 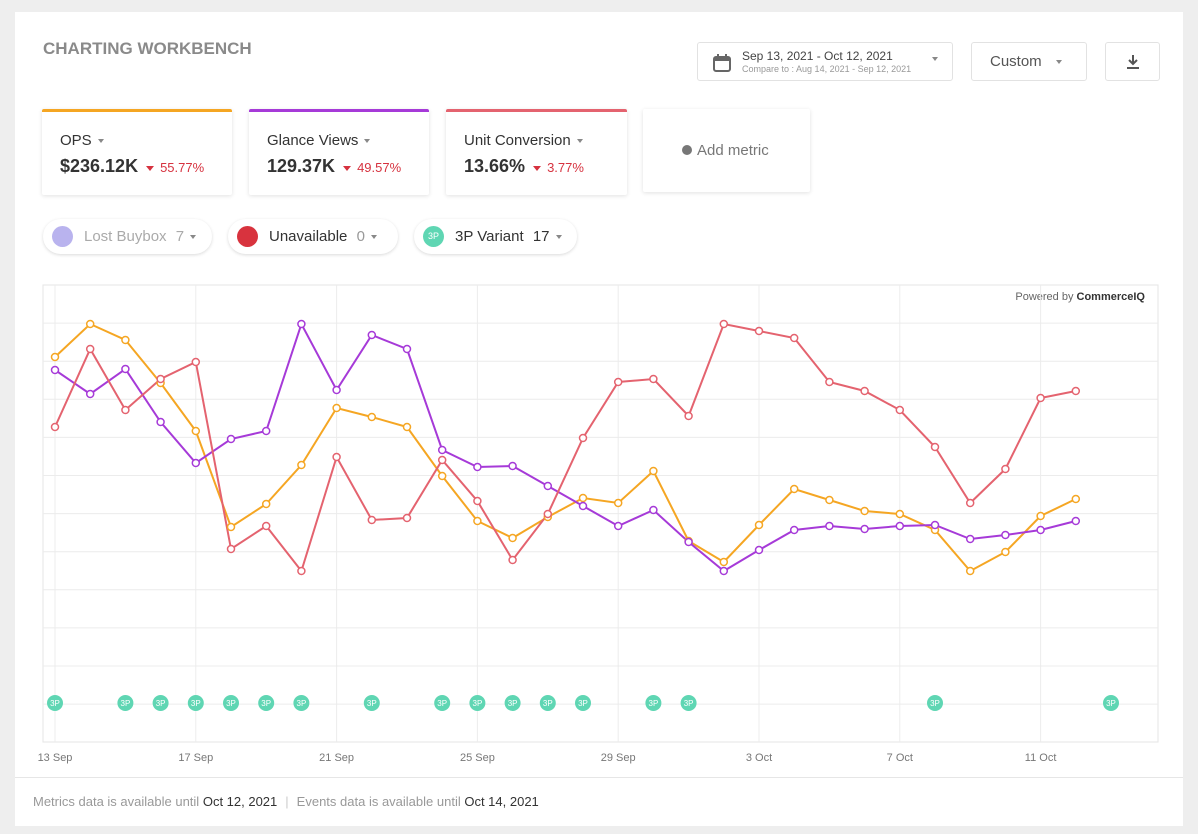 I want to click on metric-card: OPS $236.12K 55.77%, so click(x=137, y=152).